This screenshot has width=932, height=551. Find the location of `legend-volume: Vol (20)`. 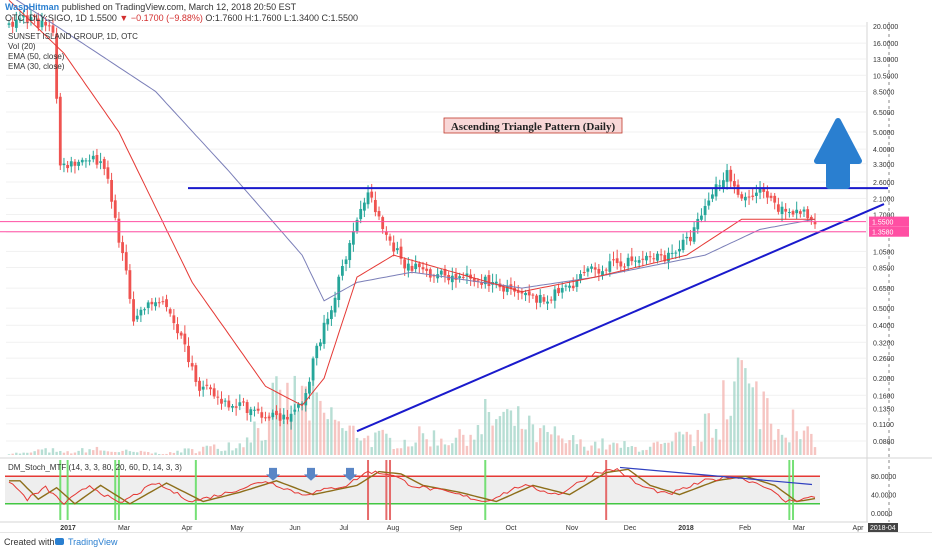

legend-volume: Vol (20) is located at coordinates (22, 46).